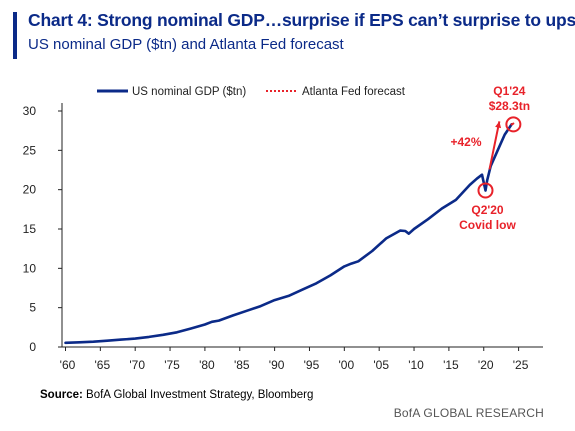 This screenshot has width=575, height=431. Describe the element at coordinates (242, 365) in the screenshot. I see `x-tick-label: '85` at that location.